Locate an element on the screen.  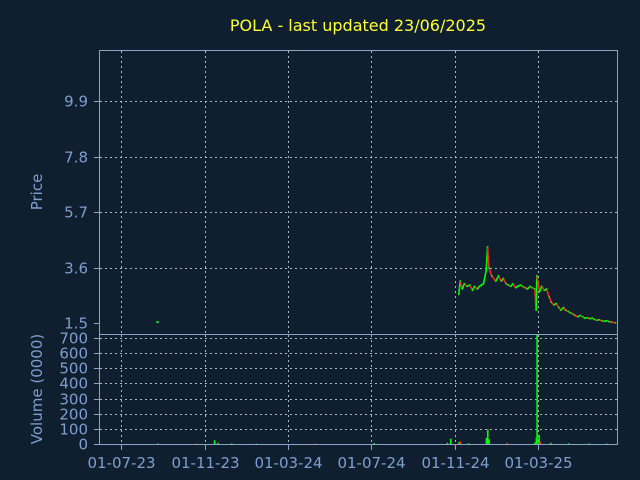
price-axis-label: Price is located at coordinates (37, 192).